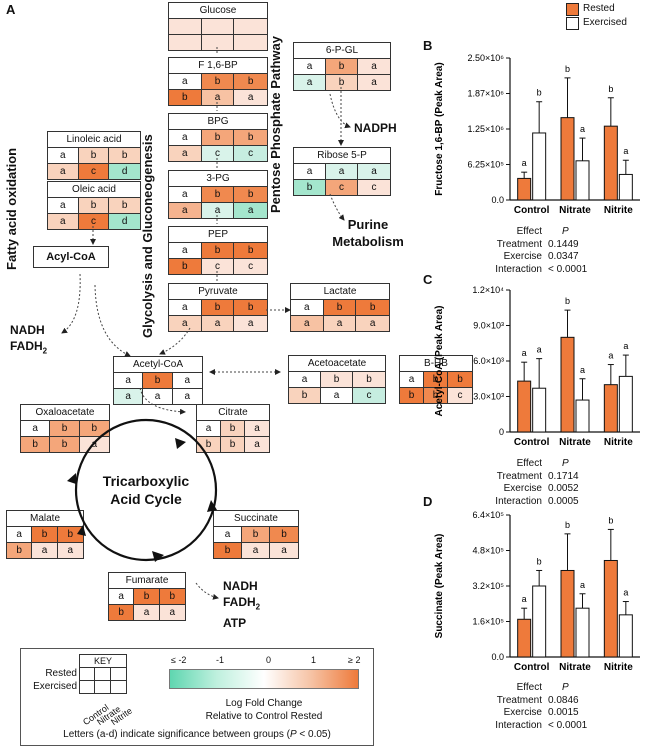 Image resolution: width=647 pixels, height=749 pixels. What do you see at coordinates (250, 210) in the screenshot?
I see `pg3-cell: a` at bounding box center [250, 210].